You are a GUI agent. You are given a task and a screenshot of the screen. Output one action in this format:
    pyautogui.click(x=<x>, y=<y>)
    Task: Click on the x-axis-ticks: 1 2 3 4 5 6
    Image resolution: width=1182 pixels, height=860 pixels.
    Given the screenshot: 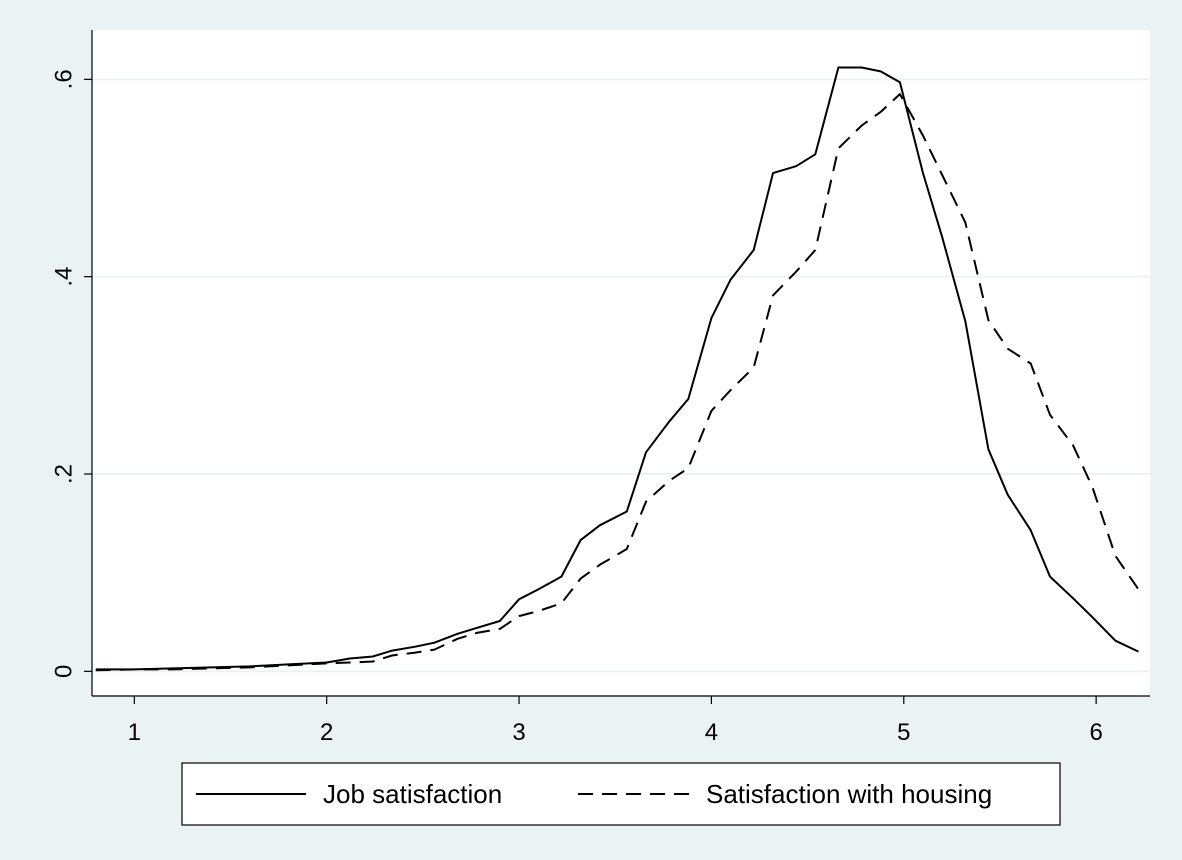 What is the action you would take?
    pyautogui.click(x=615, y=721)
    